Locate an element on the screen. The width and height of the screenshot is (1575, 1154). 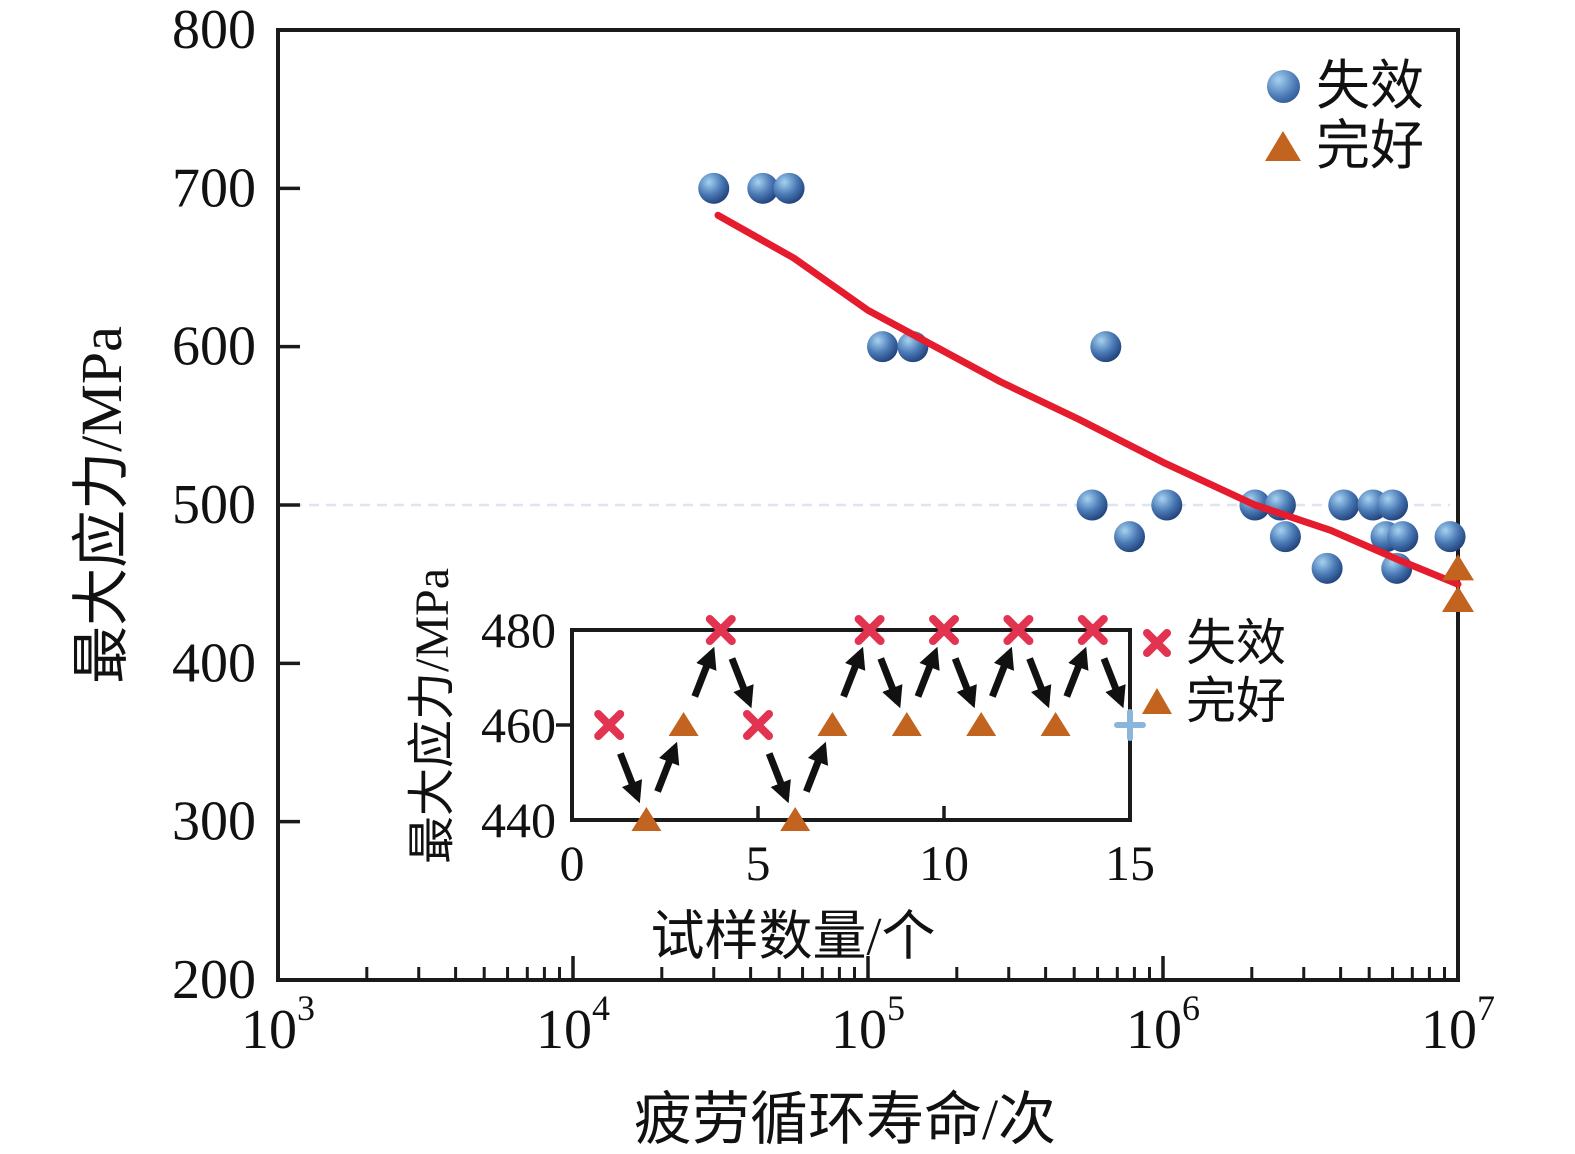
inset-legend: 失效 完好 is located at coordinates (1211, 672).